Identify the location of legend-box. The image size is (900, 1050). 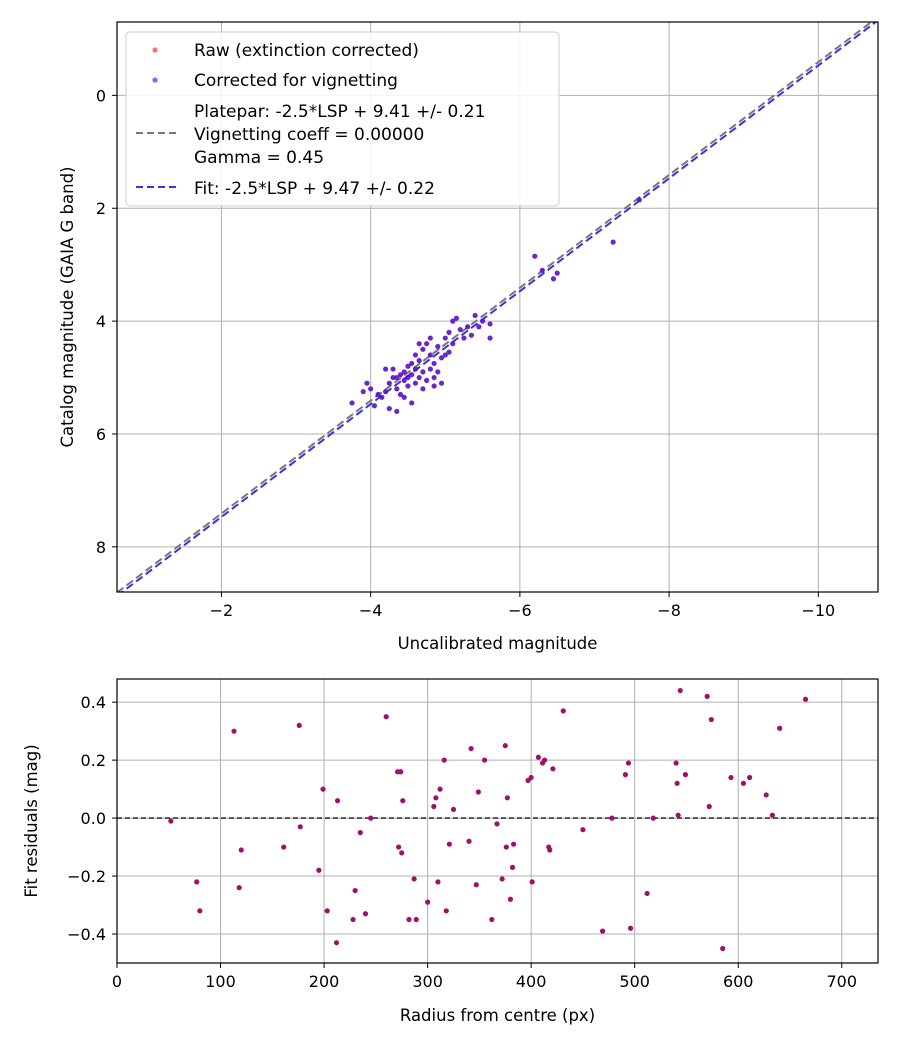
(342, 119).